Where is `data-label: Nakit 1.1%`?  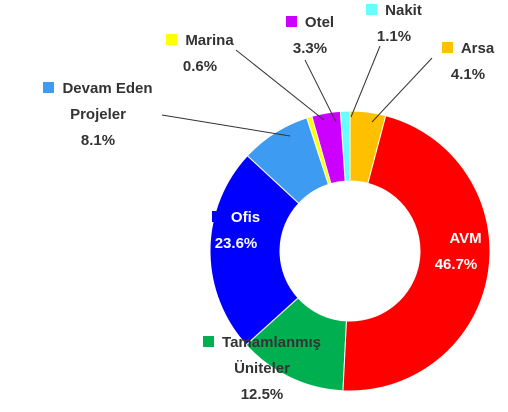
data-label: Nakit 1.1% is located at coordinates (394, 25).